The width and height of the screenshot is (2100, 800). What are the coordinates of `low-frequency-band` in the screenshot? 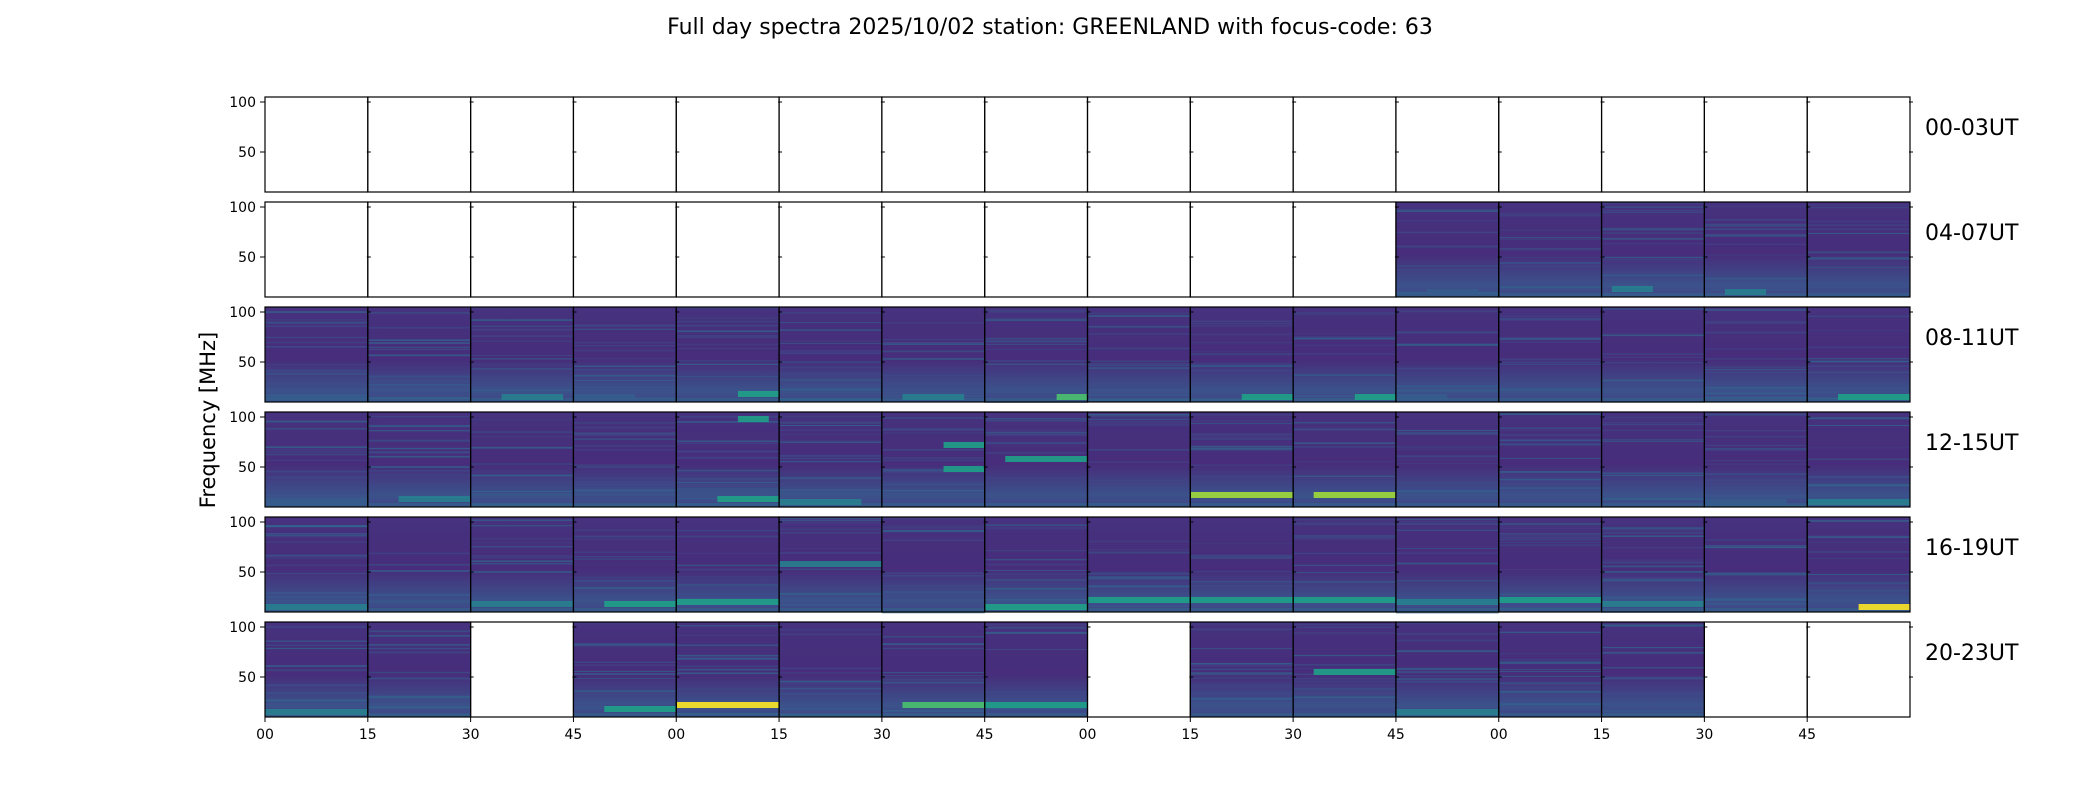 It's located at (625, 715).